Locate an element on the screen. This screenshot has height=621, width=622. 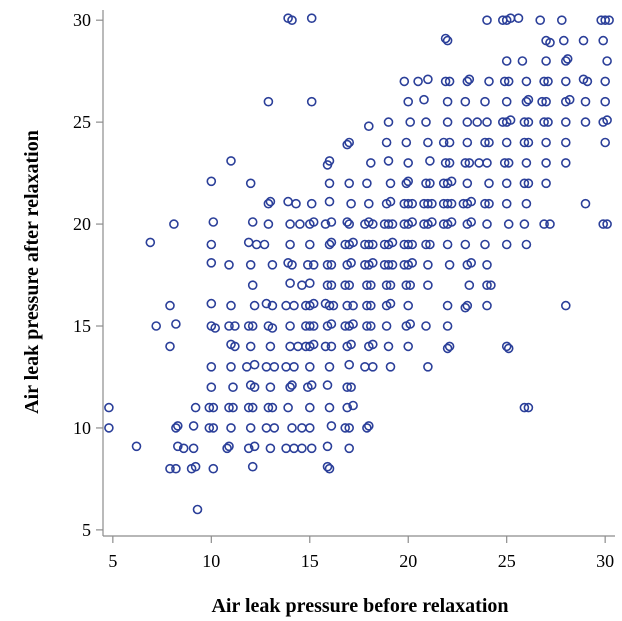
x-tick-label: 15 is located at coordinates (310, 561).